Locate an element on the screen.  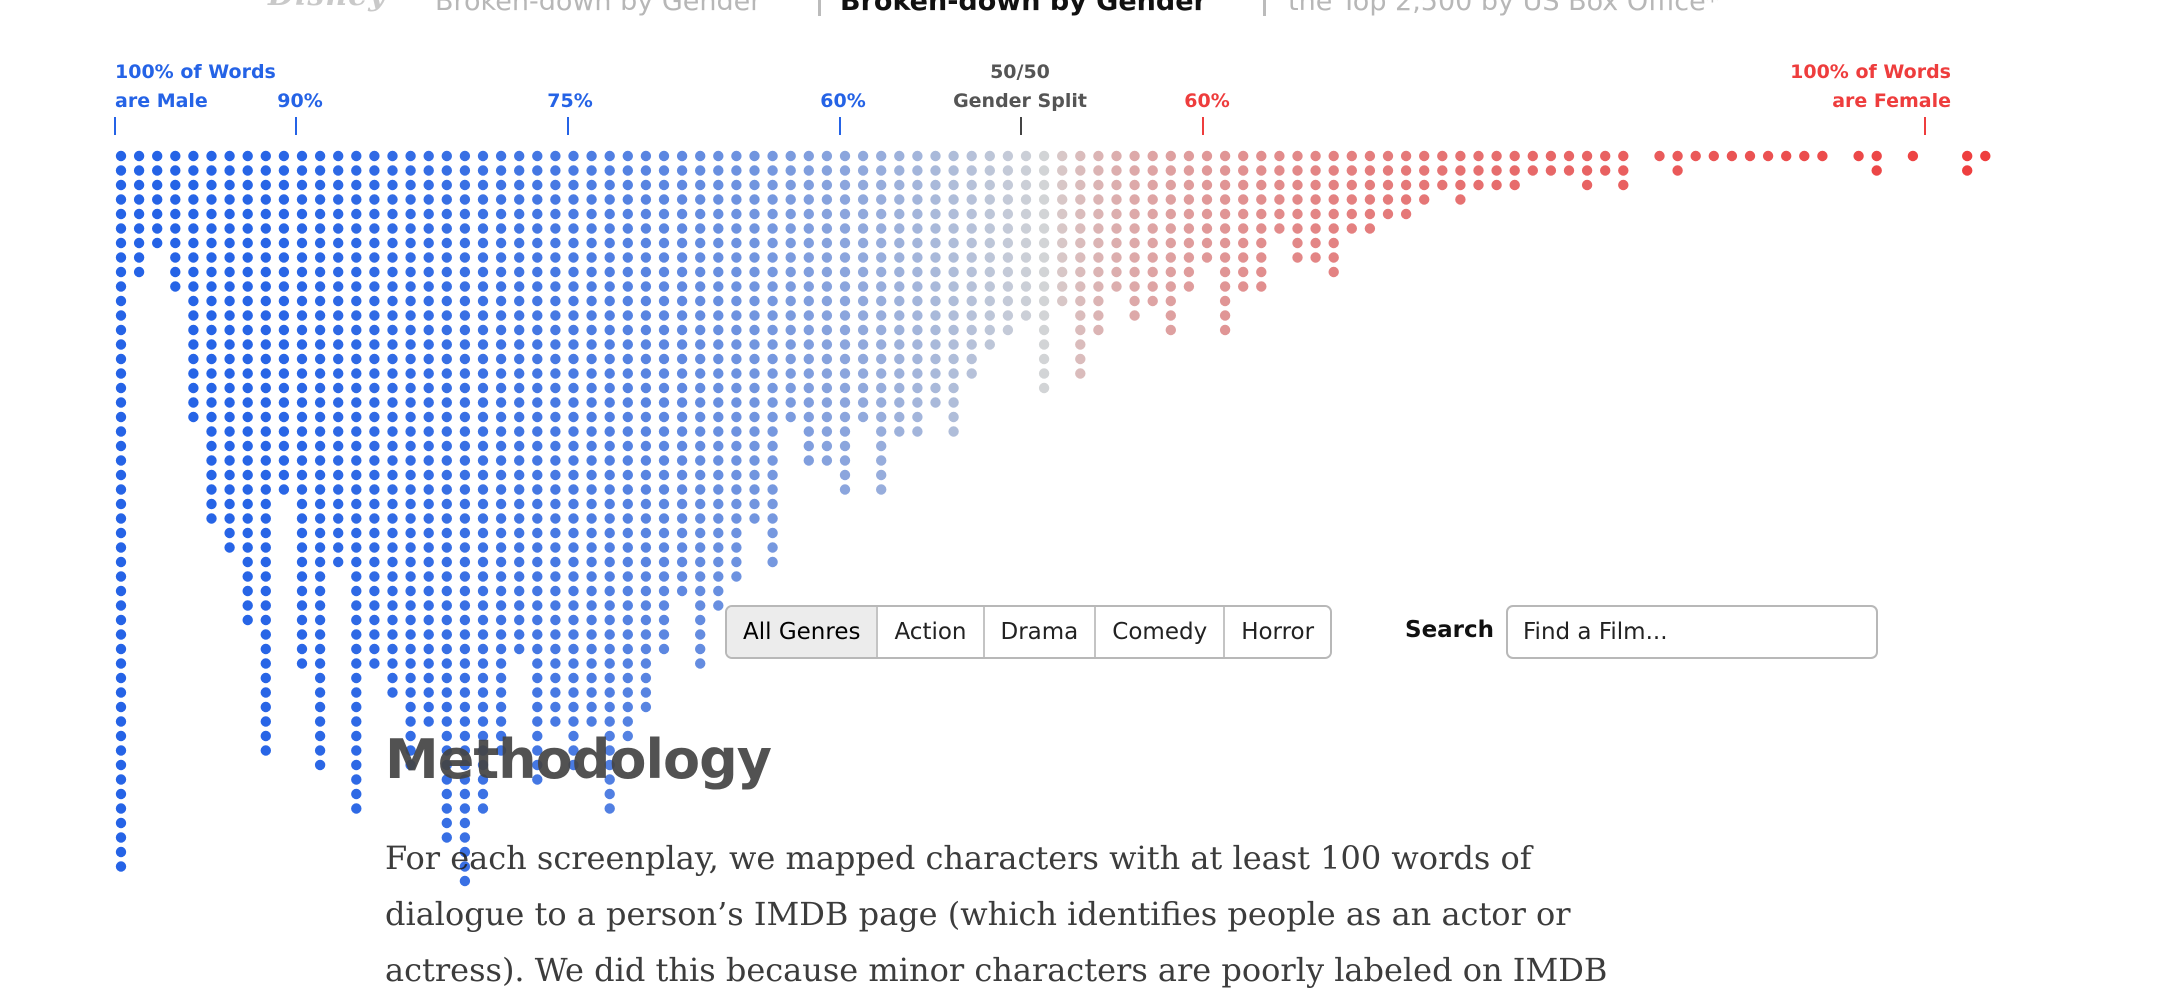
nav-item-disney-gender: Broken-down by Gender is located at coordinates (598, 8).